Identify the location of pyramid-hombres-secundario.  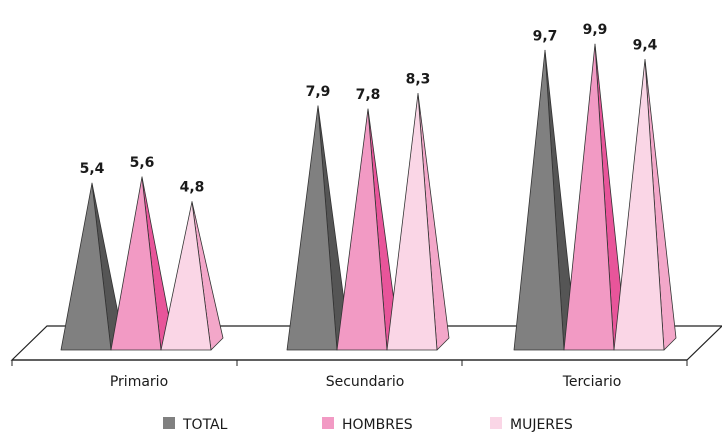
(362, 229).